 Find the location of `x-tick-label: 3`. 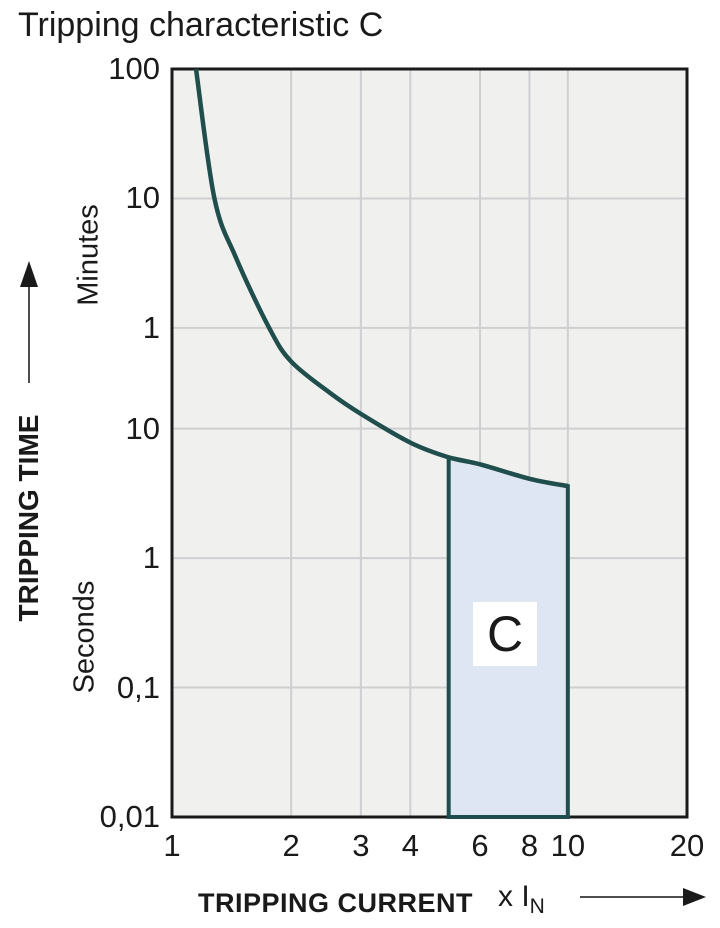

x-tick-label: 3 is located at coordinates (361, 845).